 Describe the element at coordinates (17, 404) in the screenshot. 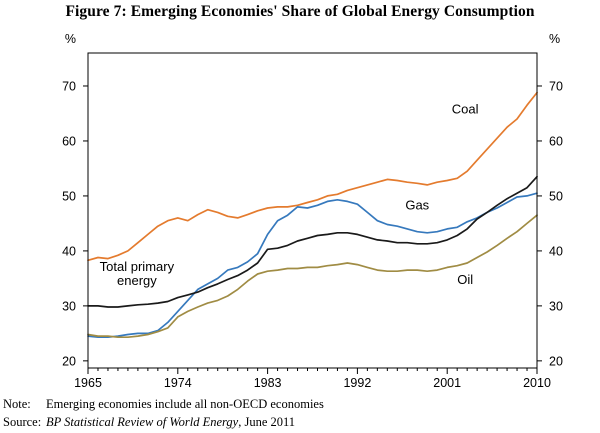

I see `note-label: Note:` at that location.